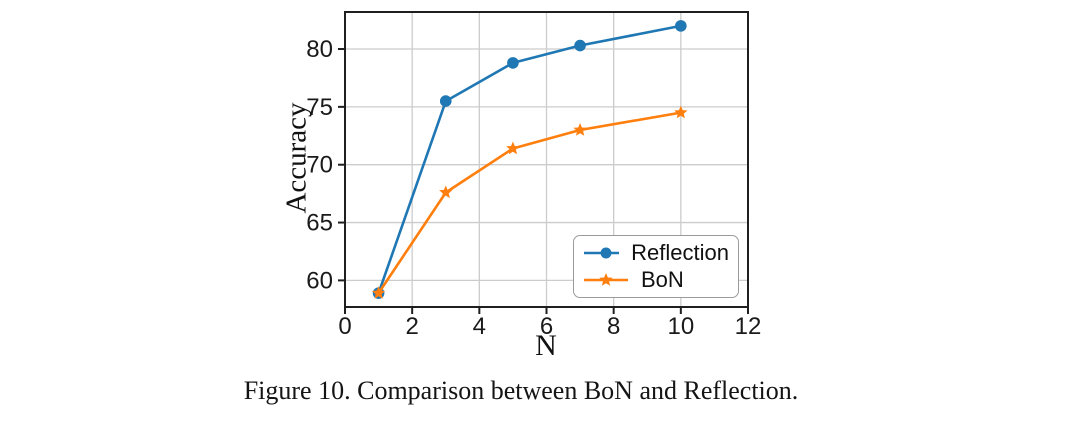  What do you see at coordinates (319, 280) in the screenshot?
I see `y-tick-label: 60` at bounding box center [319, 280].